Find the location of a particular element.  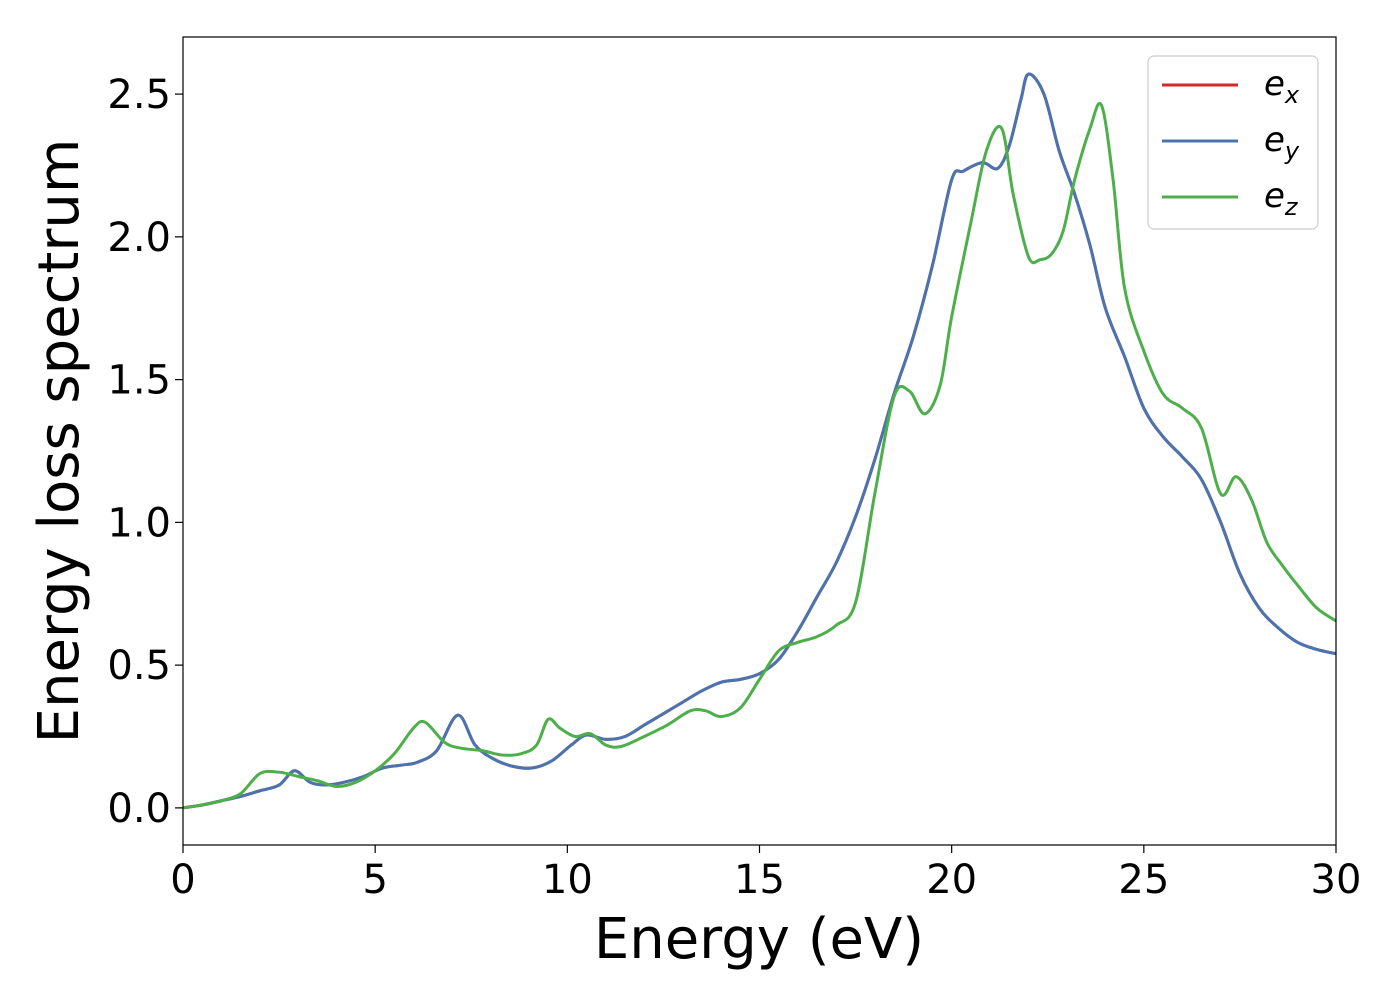

legend-label-subscript: x is located at coordinates (1292, 95).